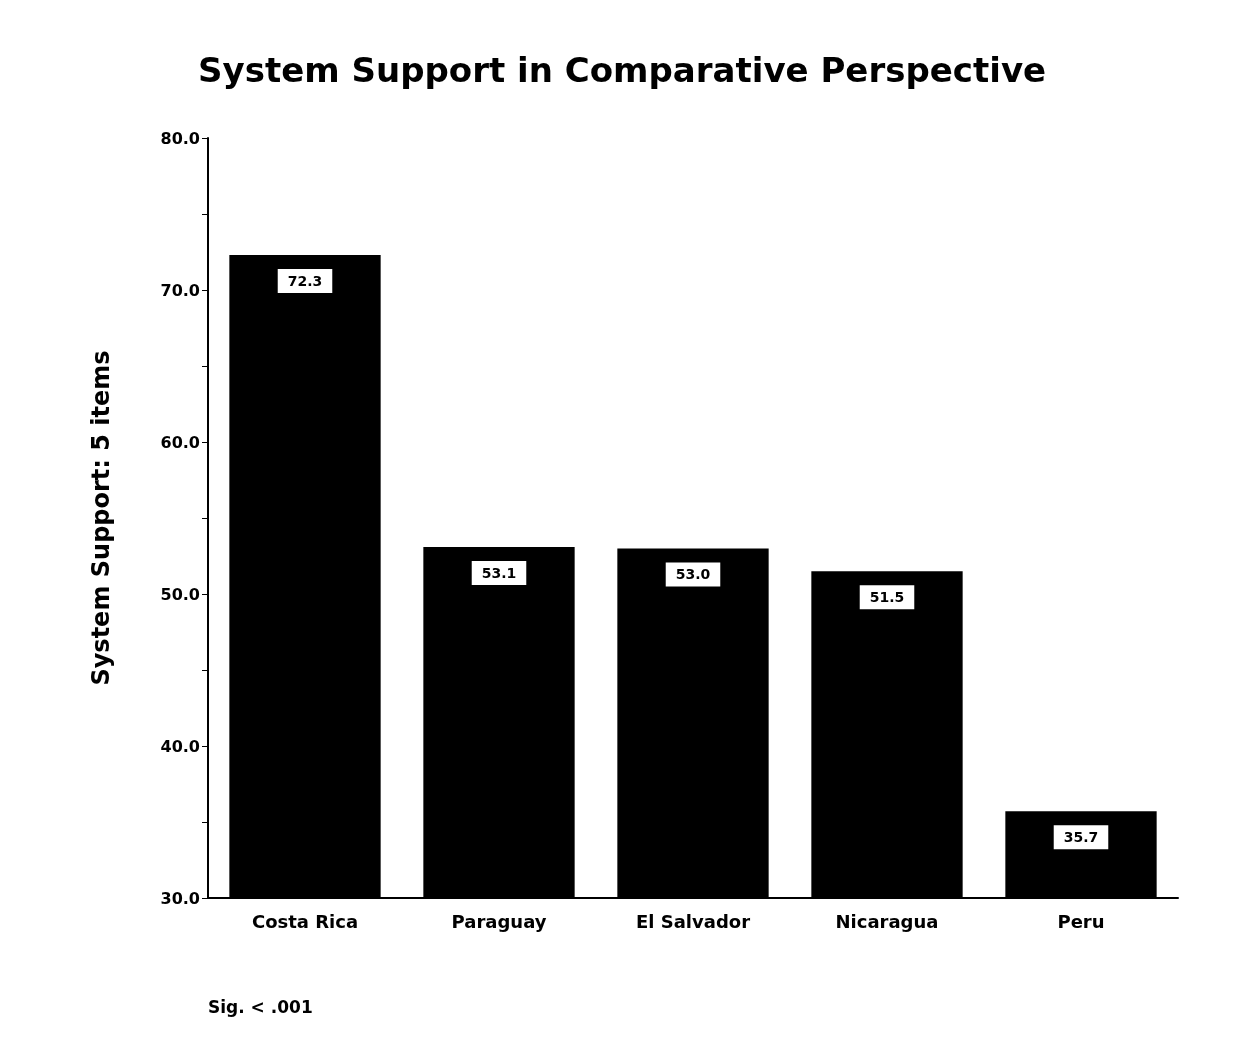 Image resolution: width=1246 pixels, height=1045 pixels. I want to click on chart-title: System Support in Comparative Perspective, so click(622, 70).